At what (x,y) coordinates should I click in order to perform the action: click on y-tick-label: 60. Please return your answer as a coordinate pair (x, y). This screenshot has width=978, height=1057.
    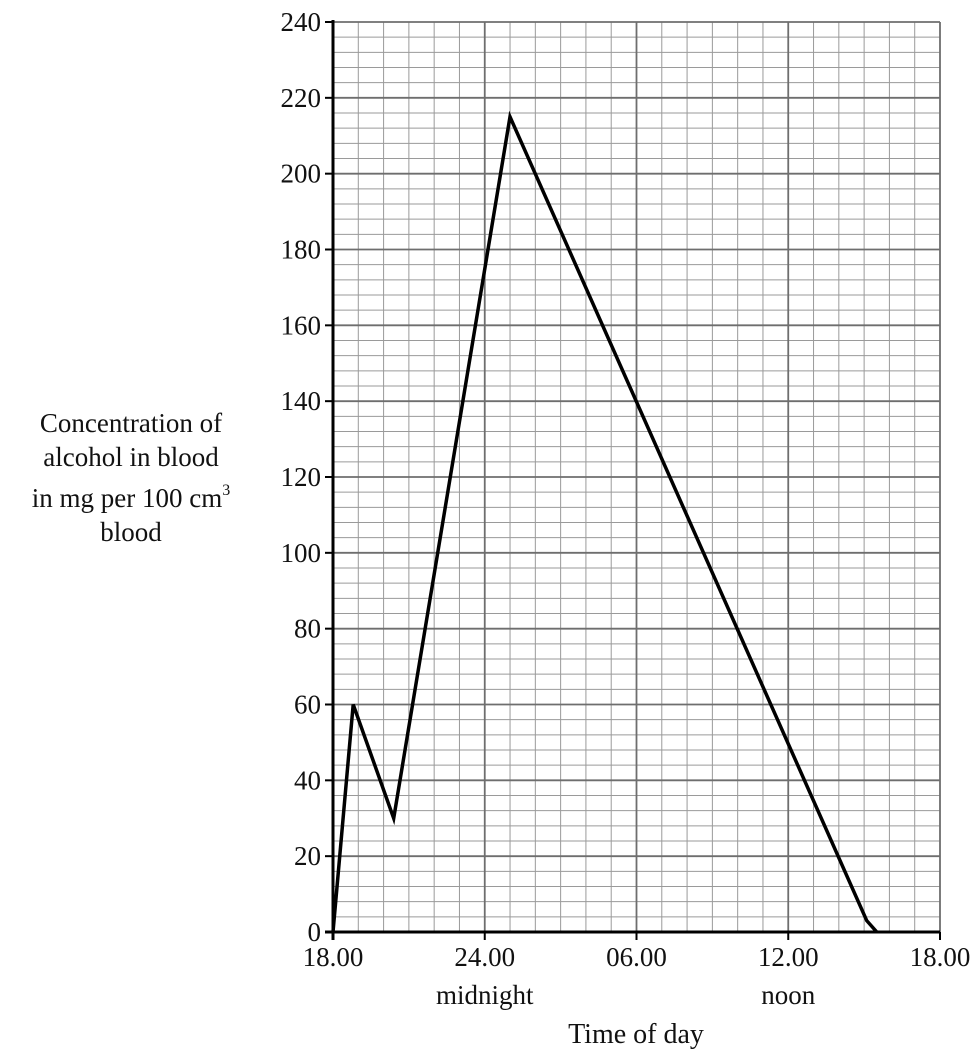
    Looking at the image, I should click on (307, 705).